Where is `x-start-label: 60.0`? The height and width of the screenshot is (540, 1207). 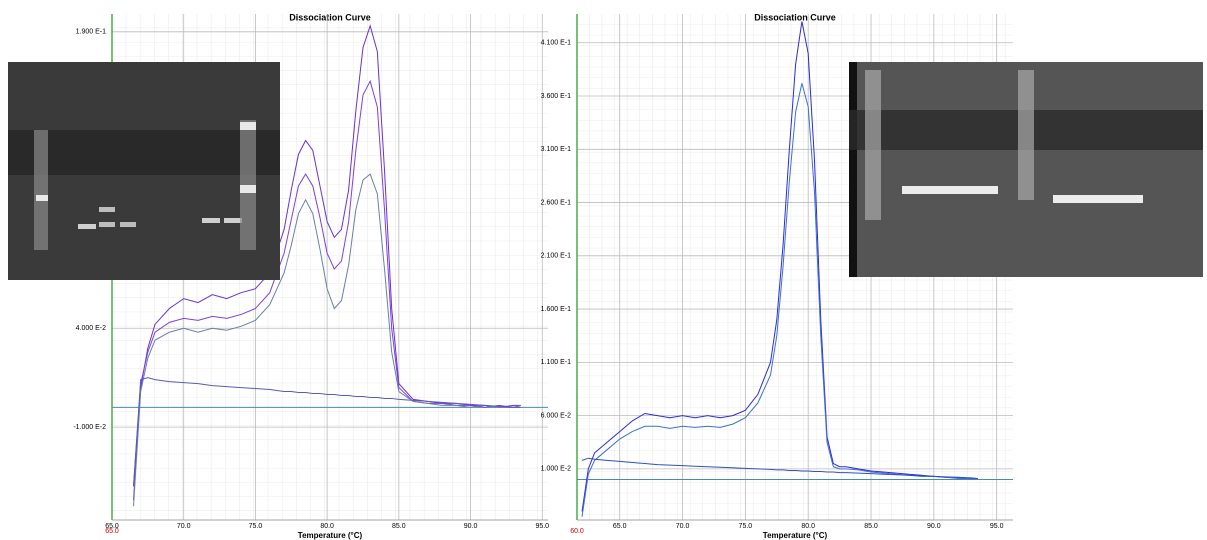 x-start-label: 60.0 is located at coordinates (577, 531).